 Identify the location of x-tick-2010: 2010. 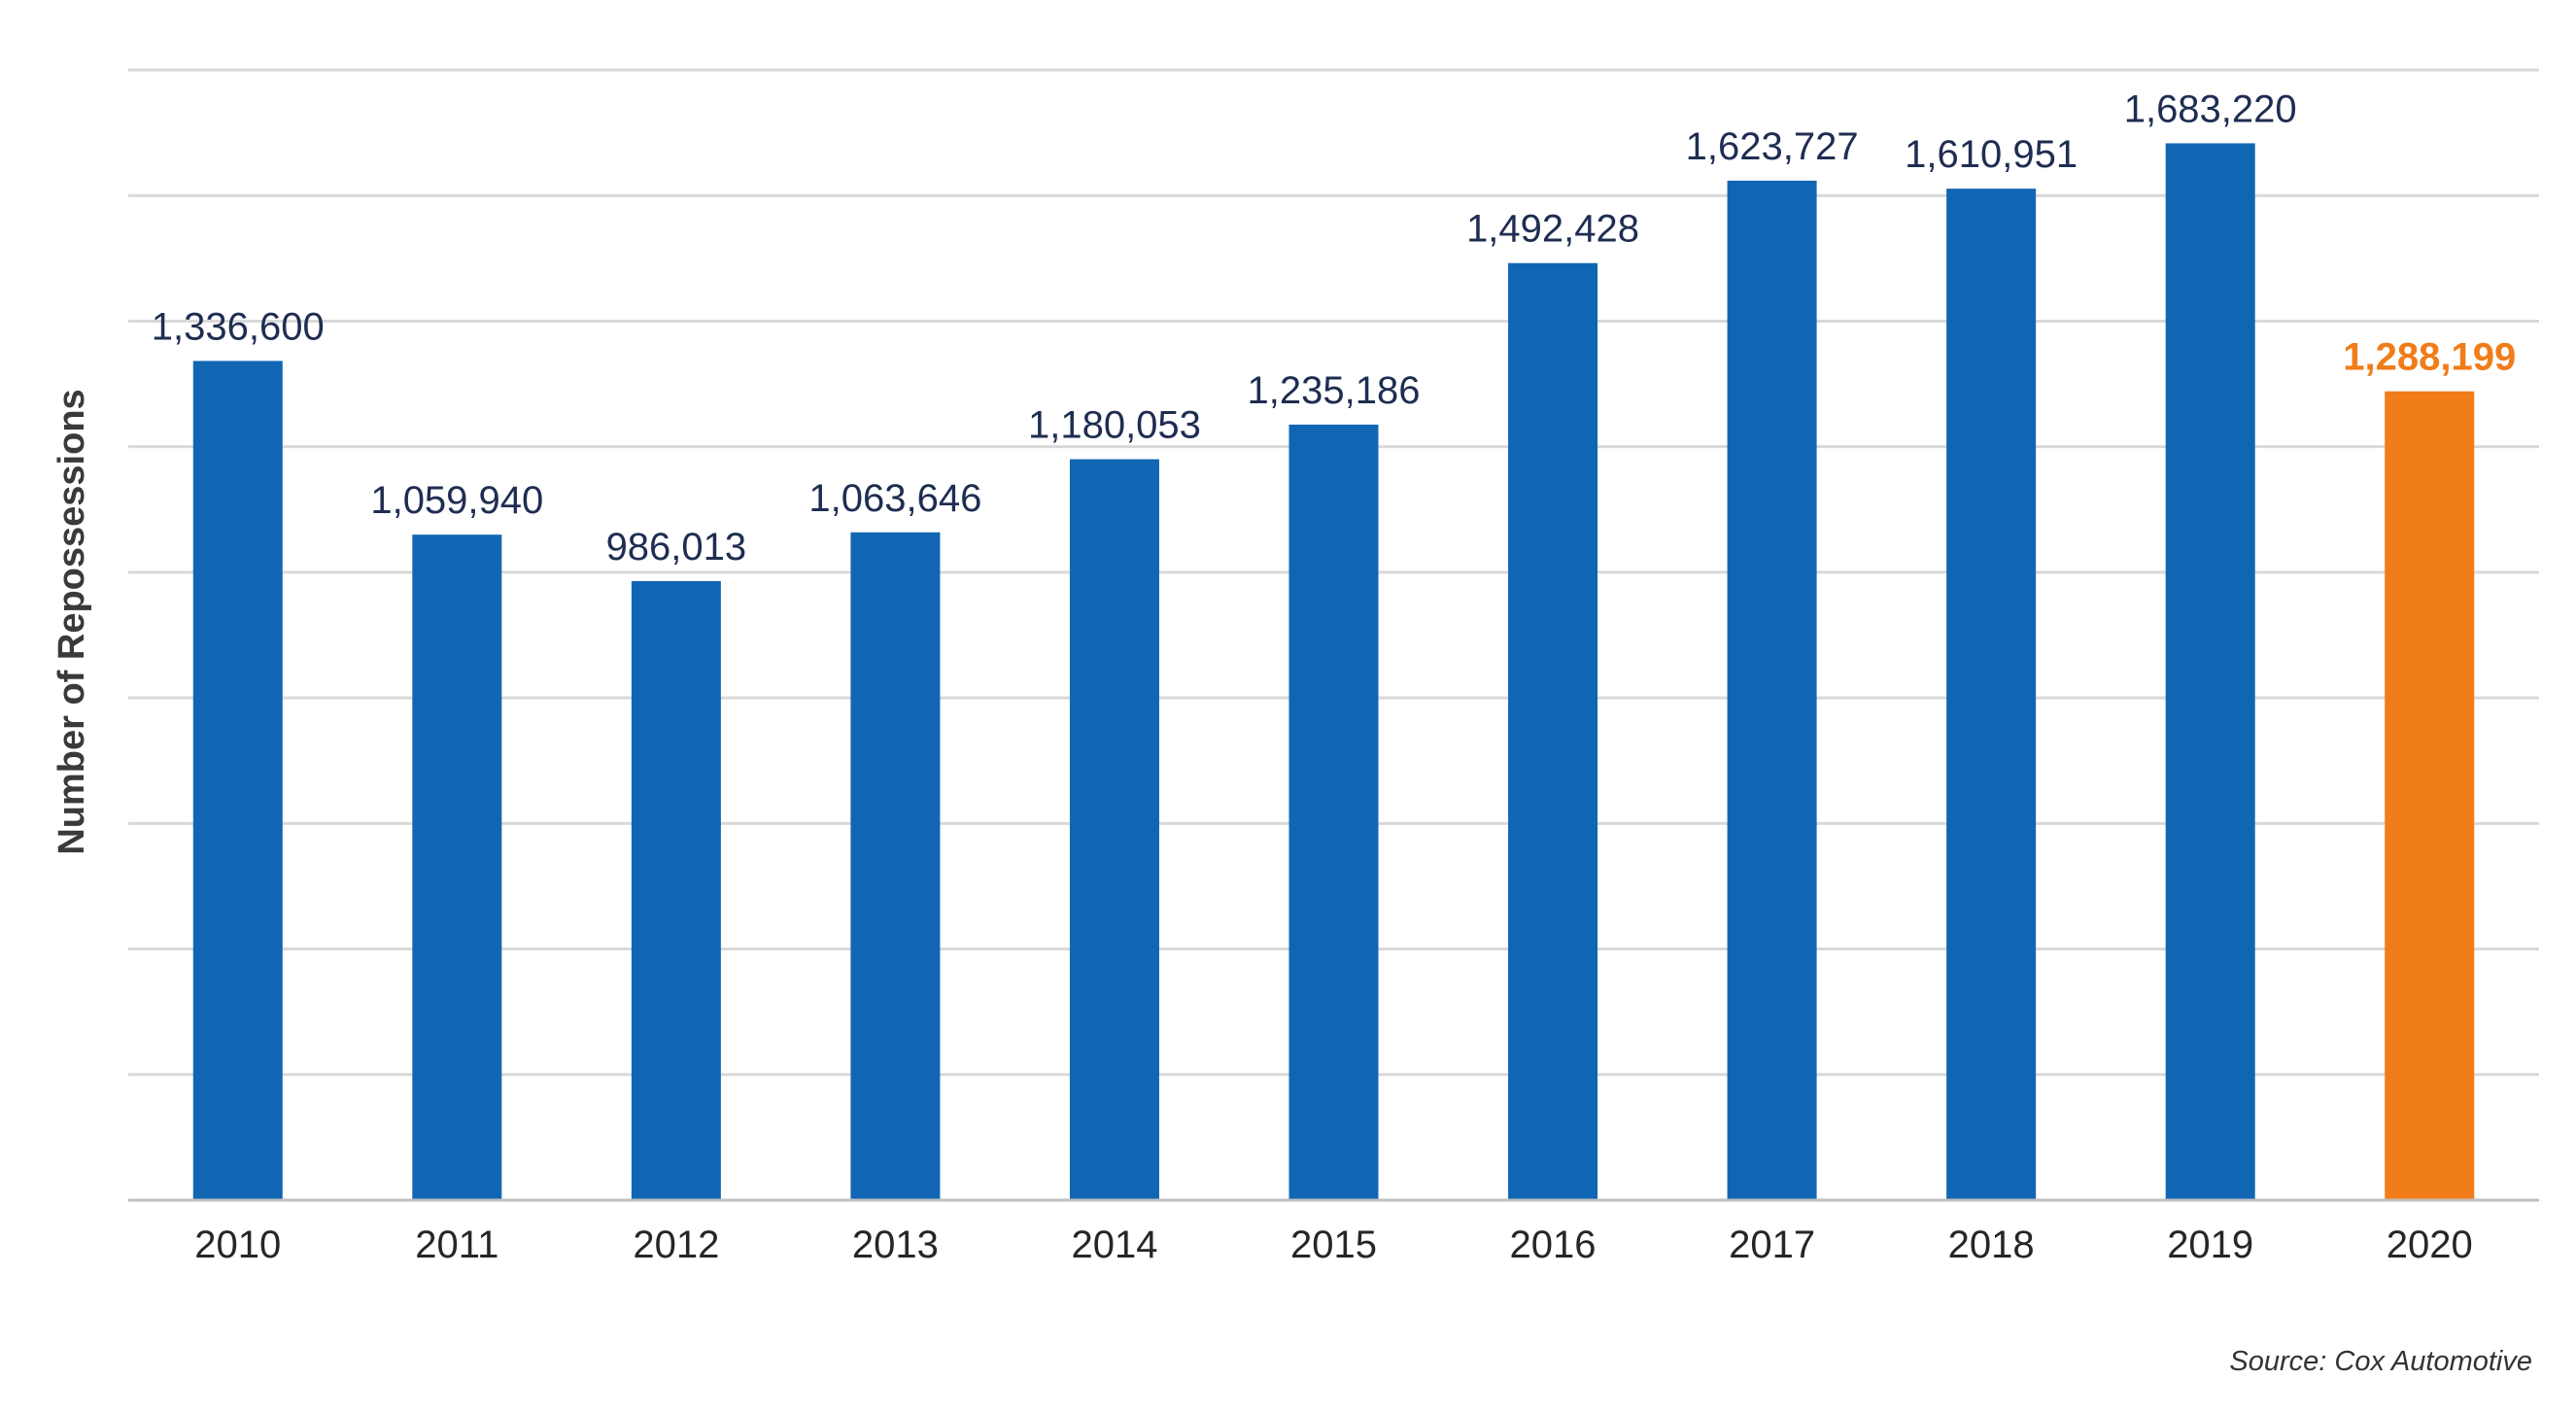
(238, 1244).